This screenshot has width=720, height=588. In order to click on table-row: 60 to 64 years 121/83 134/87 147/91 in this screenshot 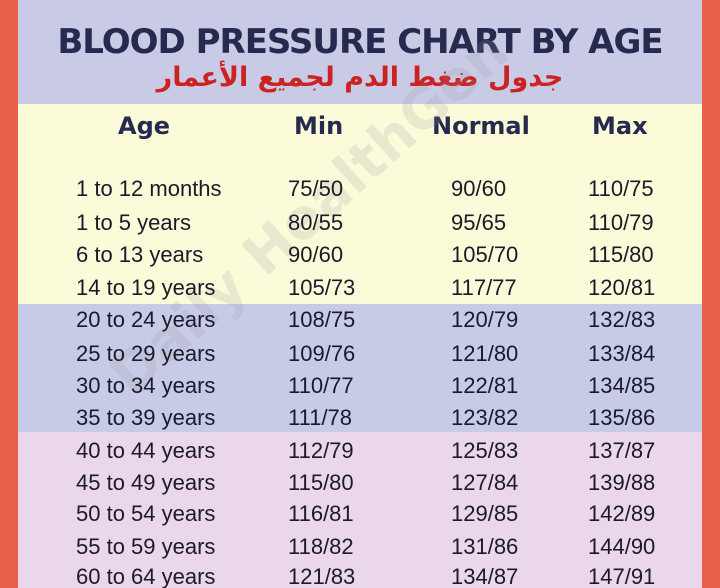, I will do `click(360, 574)`.